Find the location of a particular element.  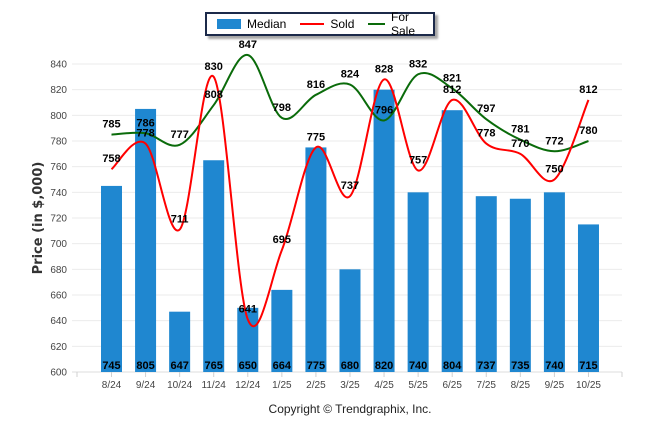

for-sale-point-label: 777 is located at coordinates (179, 135).